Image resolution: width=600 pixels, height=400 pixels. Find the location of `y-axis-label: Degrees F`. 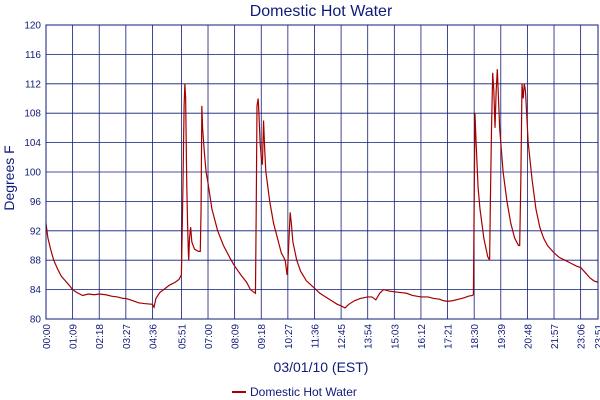

y-axis-label: Degrees F is located at coordinates (9, 177).